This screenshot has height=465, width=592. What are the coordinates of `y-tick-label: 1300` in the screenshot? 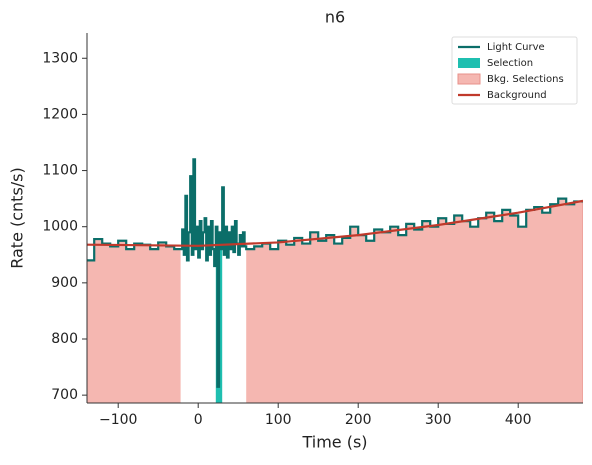 It's located at (60, 58).